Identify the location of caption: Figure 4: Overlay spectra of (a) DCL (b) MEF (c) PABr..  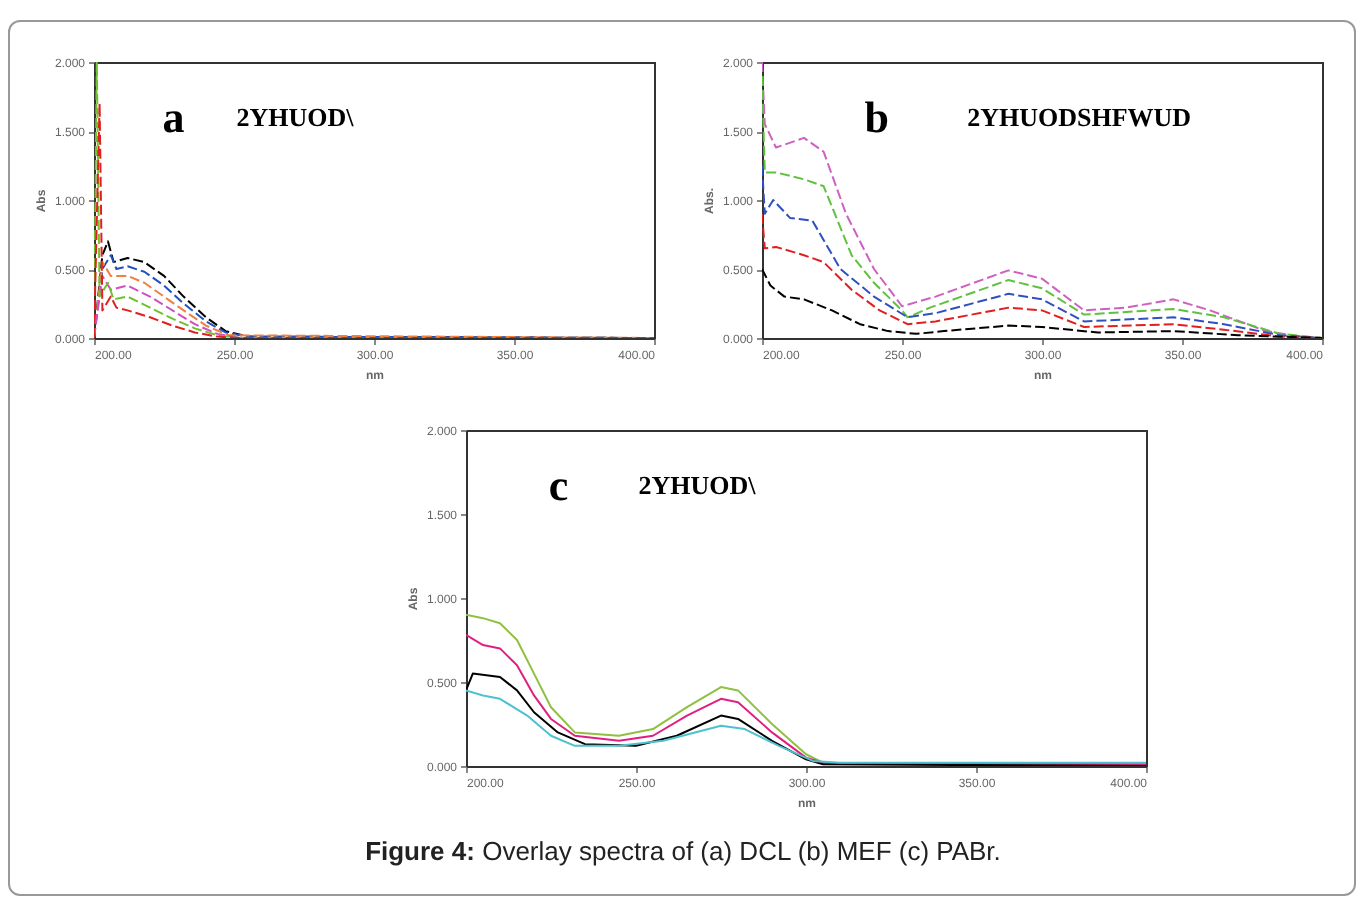
(683, 851).